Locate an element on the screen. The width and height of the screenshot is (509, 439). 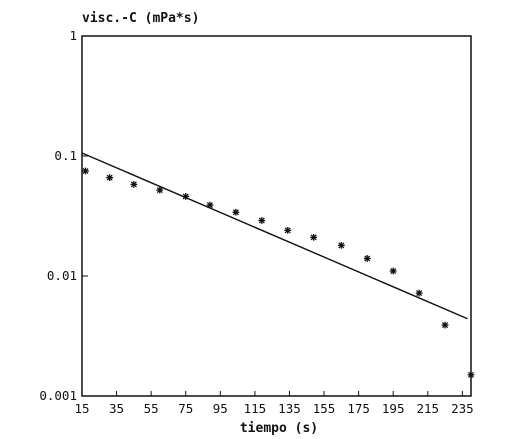
x-tick-label: 235 is located at coordinates (462, 408).